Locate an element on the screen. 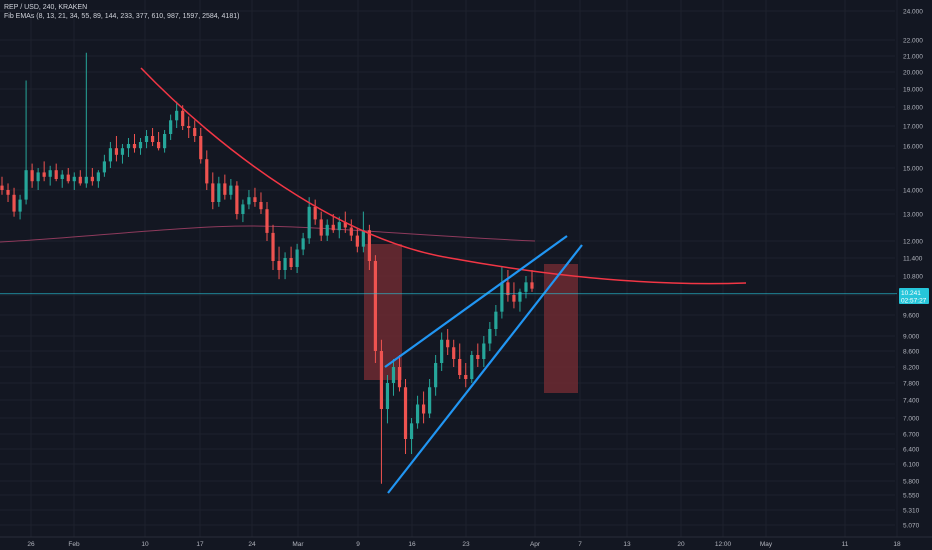 The width and height of the screenshot is (932, 550). x-tick-label: 17 is located at coordinates (200, 544).